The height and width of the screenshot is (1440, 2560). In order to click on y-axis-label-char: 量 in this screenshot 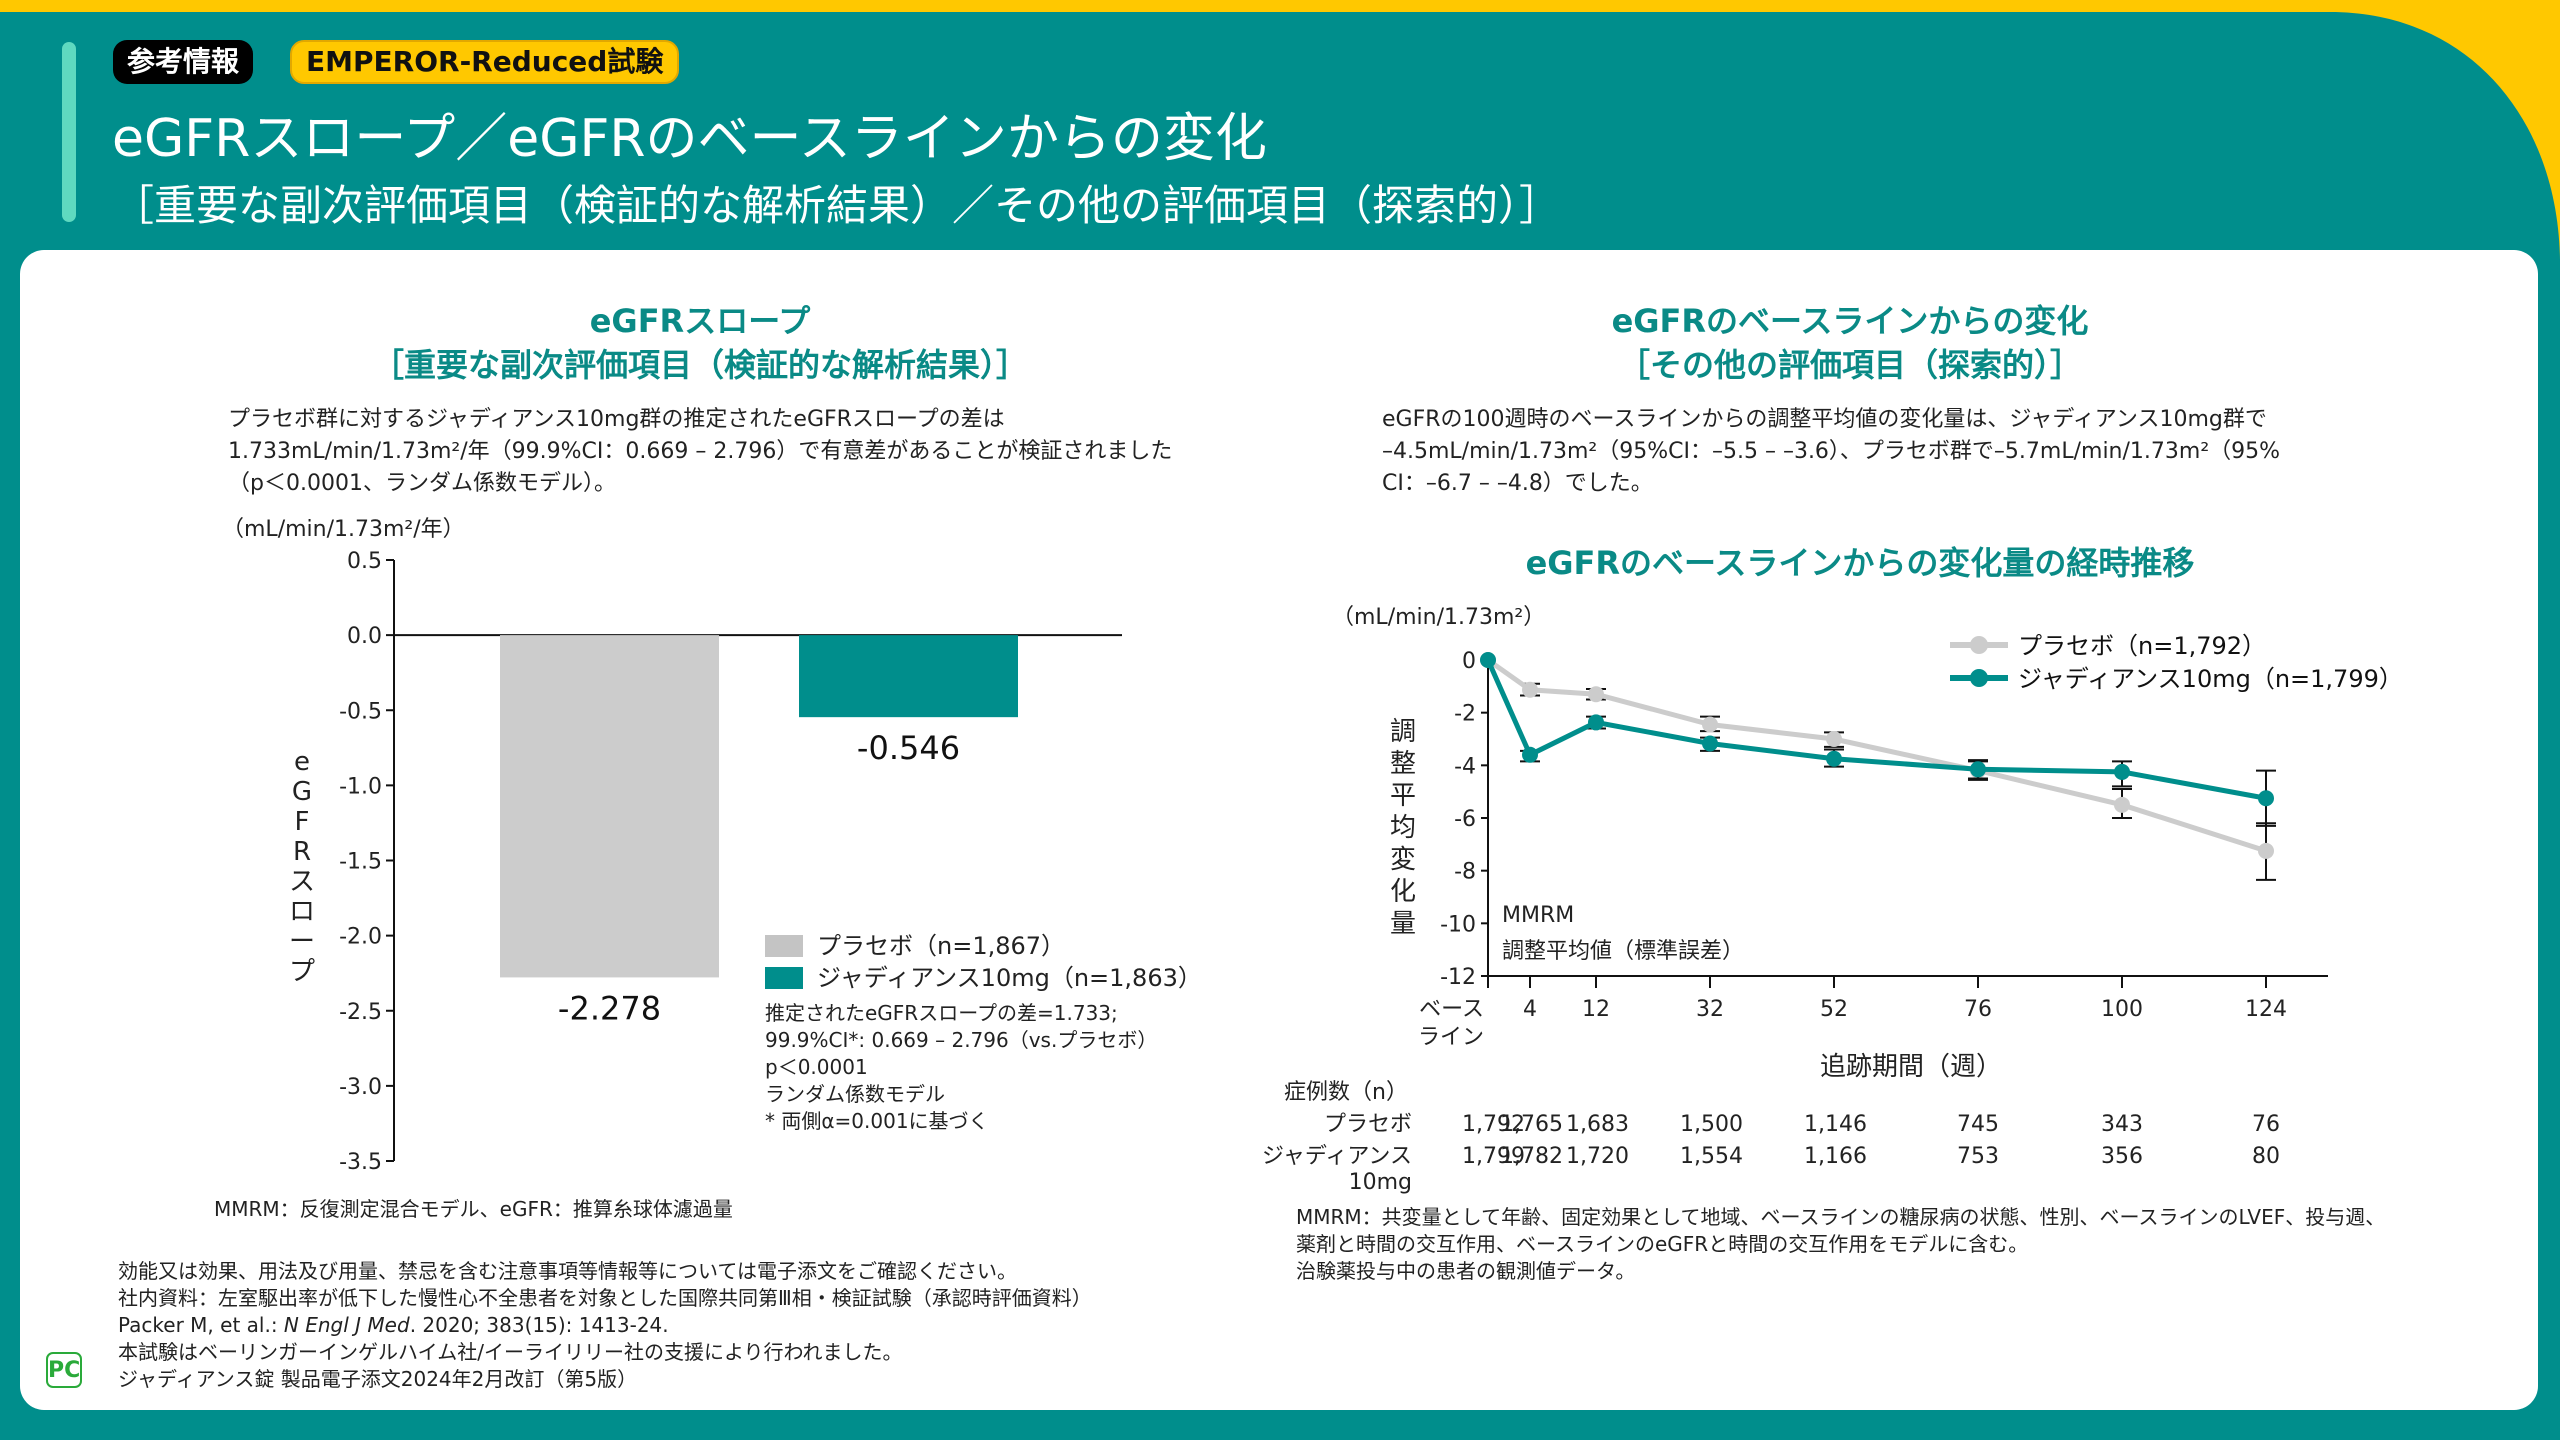, I will do `click(1403, 924)`.